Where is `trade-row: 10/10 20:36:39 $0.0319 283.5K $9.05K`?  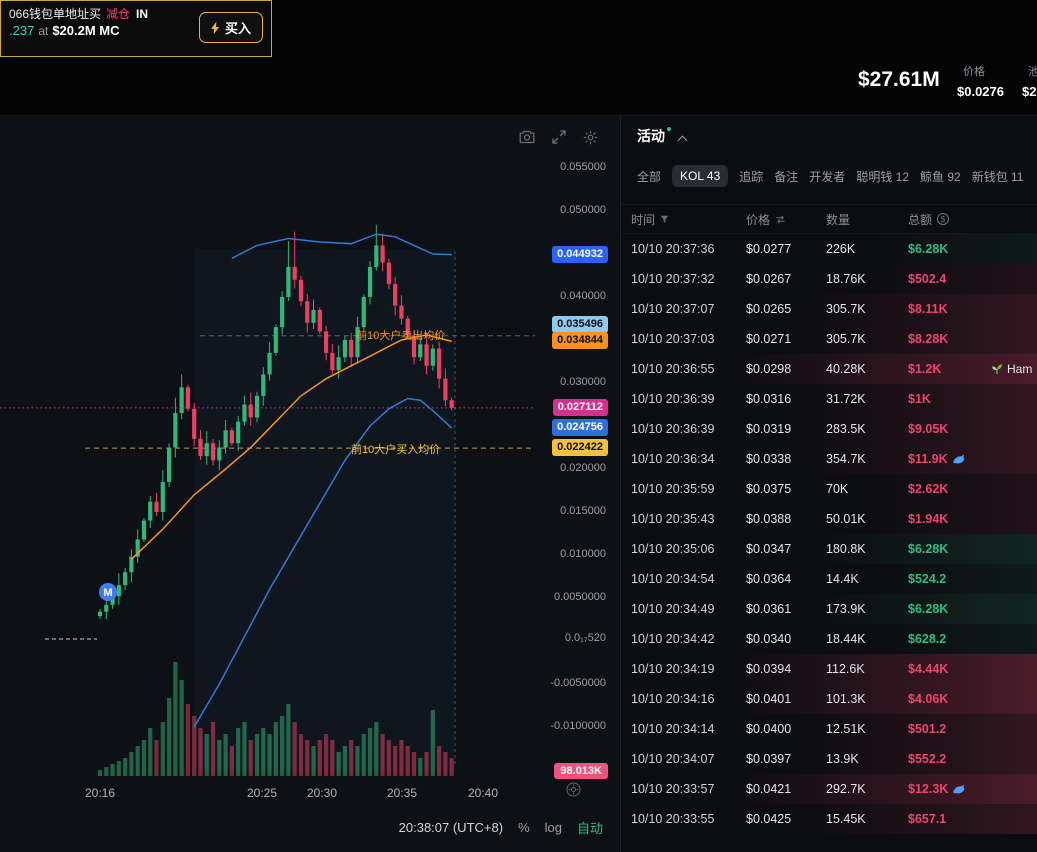
trade-row: 10/10 20:36:39 $0.0319 283.5K $9.05K is located at coordinates (829, 429).